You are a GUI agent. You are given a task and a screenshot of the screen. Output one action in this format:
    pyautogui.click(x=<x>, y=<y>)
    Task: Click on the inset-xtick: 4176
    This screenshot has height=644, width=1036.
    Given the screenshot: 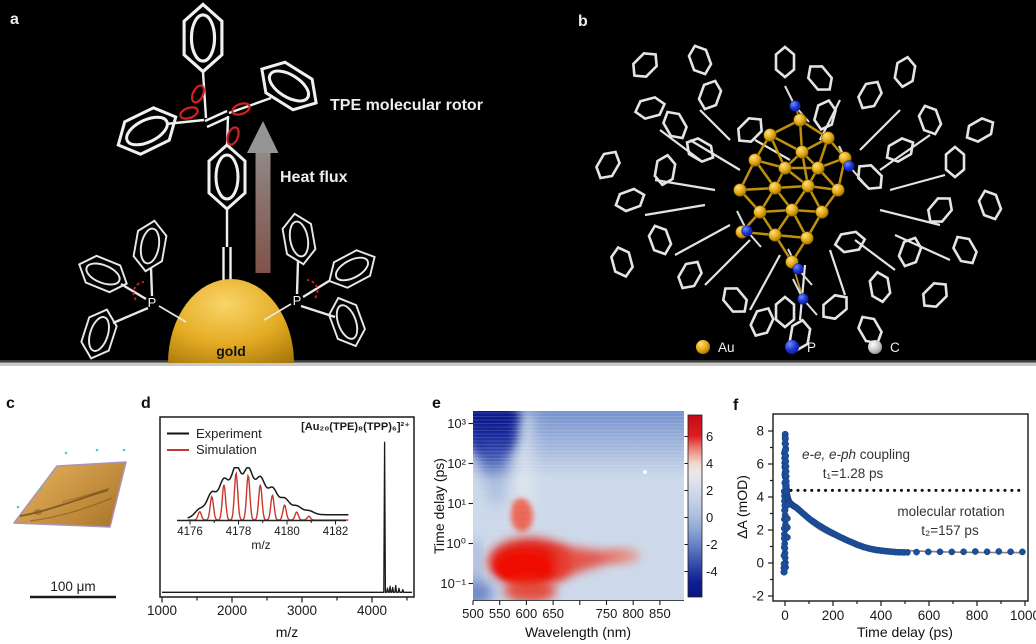 What is the action you would take?
    pyautogui.click(x=190, y=532)
    